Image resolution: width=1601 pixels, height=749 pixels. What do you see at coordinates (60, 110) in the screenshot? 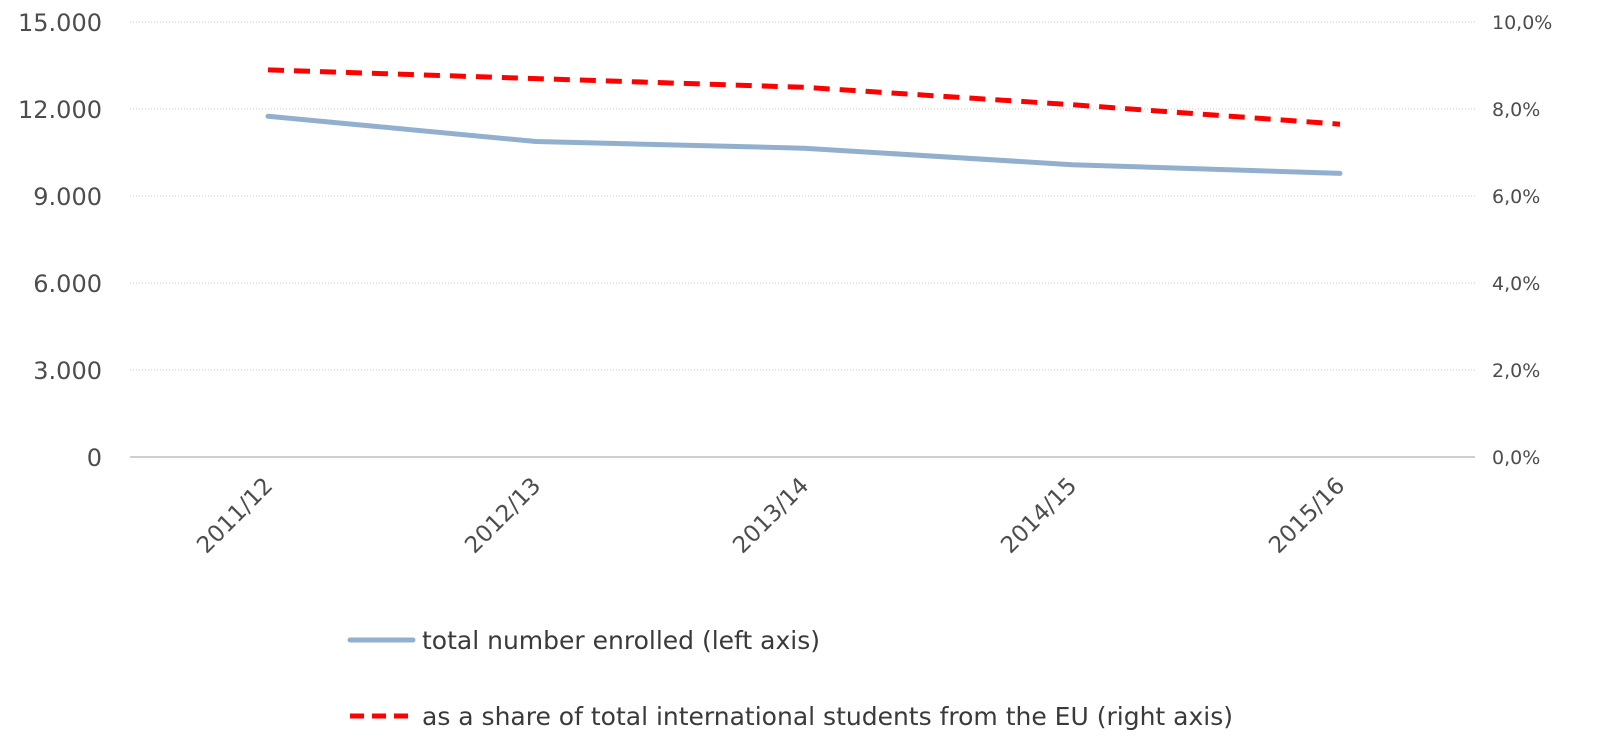
I see `left-axis-tick-label: 12.000` at bounding box center [60, 110].